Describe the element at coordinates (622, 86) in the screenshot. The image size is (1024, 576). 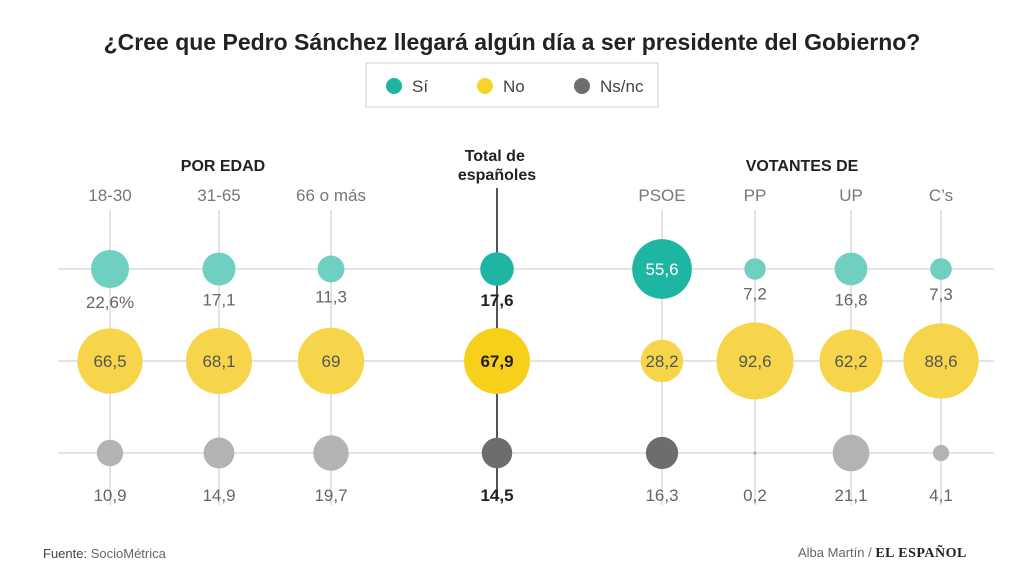
I see `legend-label-nsnc: Ns/nc` at that location.